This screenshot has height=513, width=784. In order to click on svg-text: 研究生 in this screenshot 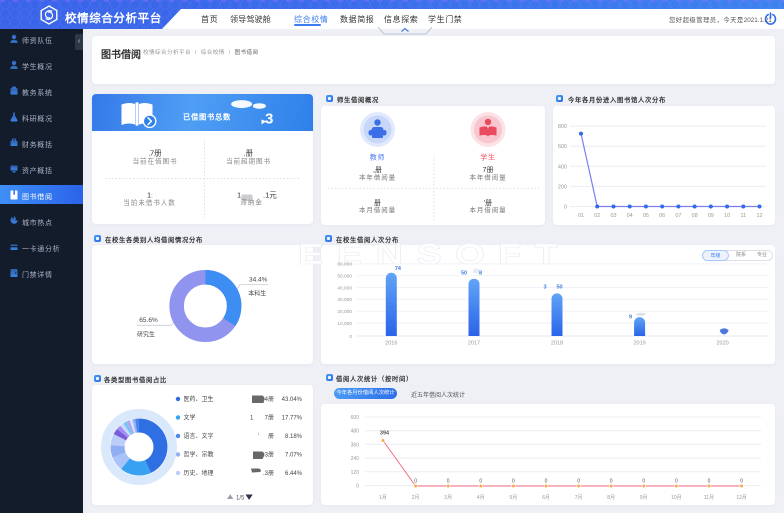, I will do `click(146, 335)`.